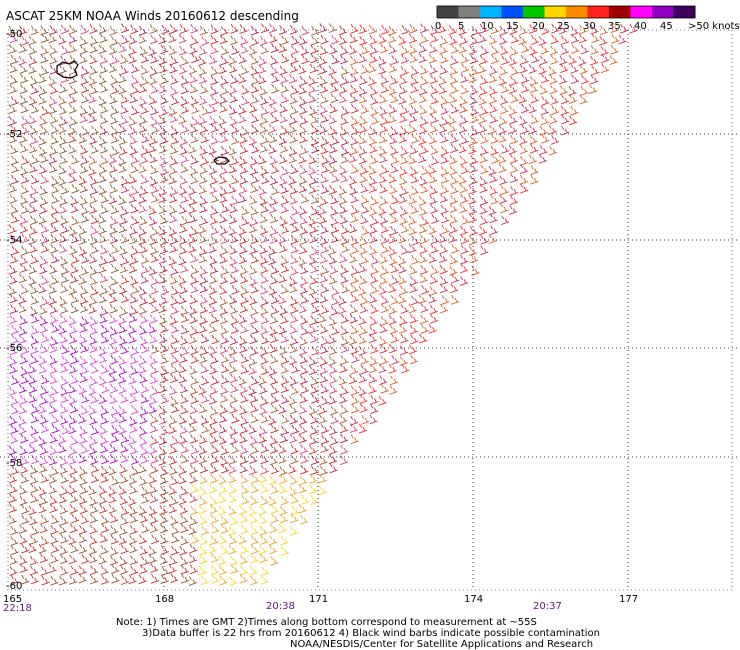 The image size is (740, 650). I want to click on lat-label-52: -52, so click(14, 134).